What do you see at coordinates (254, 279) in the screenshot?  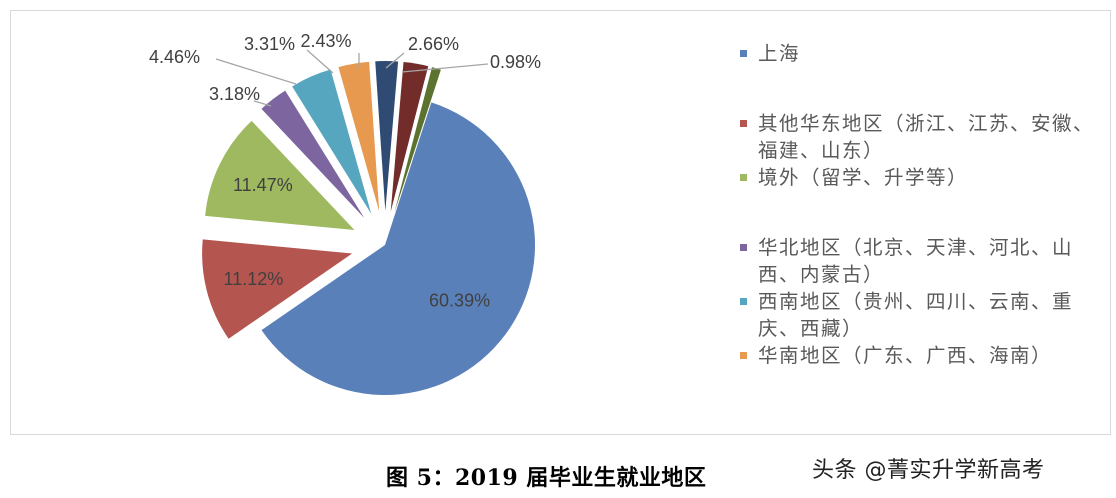 I see `slice-label: 11.12%` at bounding box center [254, 279].